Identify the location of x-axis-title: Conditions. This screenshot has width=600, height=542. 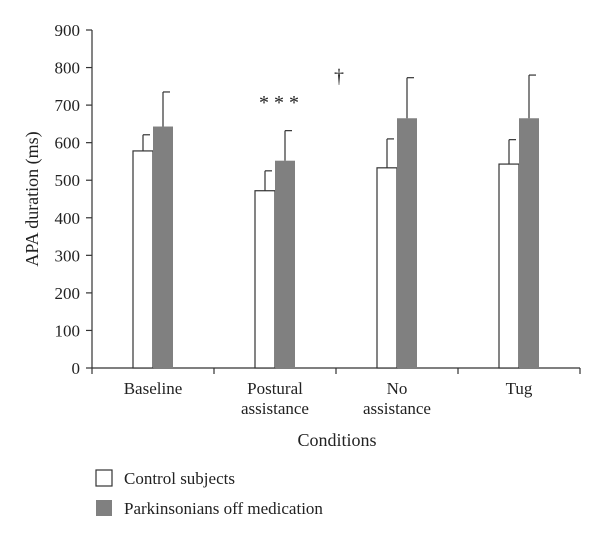
(336, 440).